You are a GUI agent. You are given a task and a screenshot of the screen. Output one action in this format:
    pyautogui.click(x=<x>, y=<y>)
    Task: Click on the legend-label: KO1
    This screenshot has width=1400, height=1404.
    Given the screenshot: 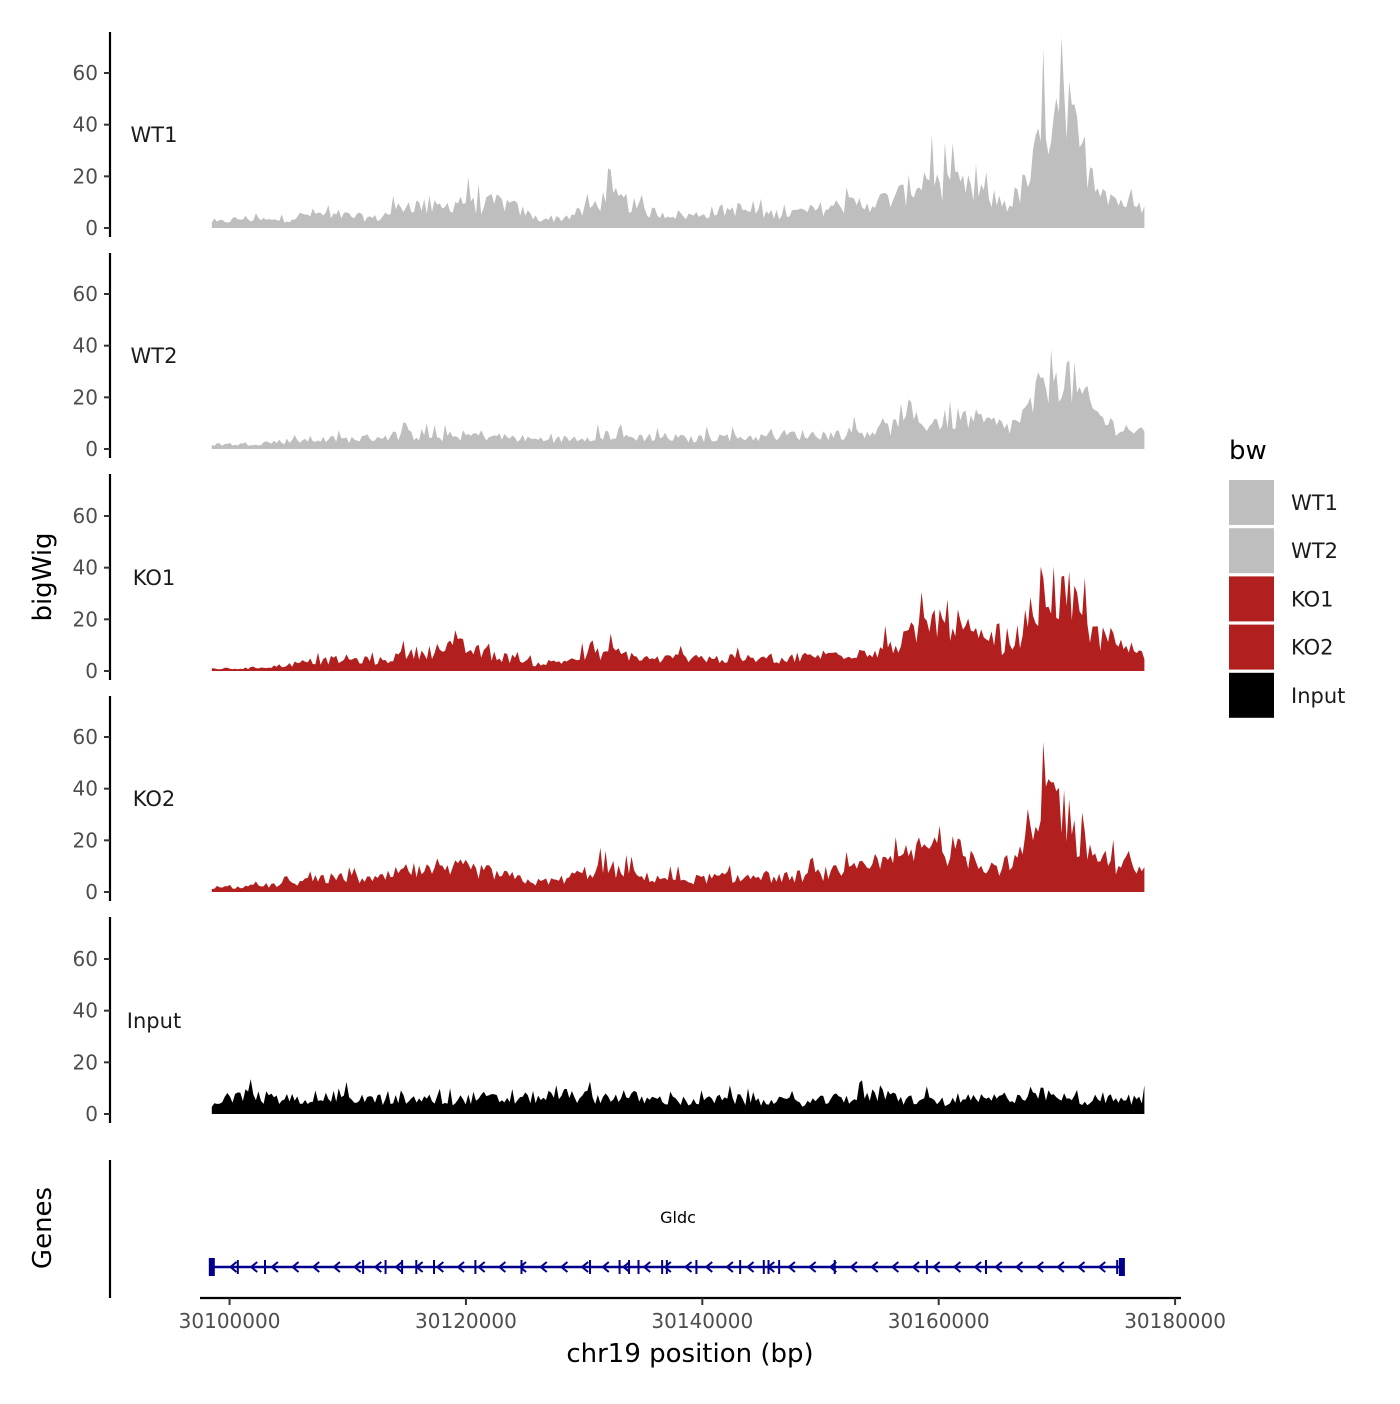 What is the action you would take?
    pyautogui.click(x=1312, y=599)
    